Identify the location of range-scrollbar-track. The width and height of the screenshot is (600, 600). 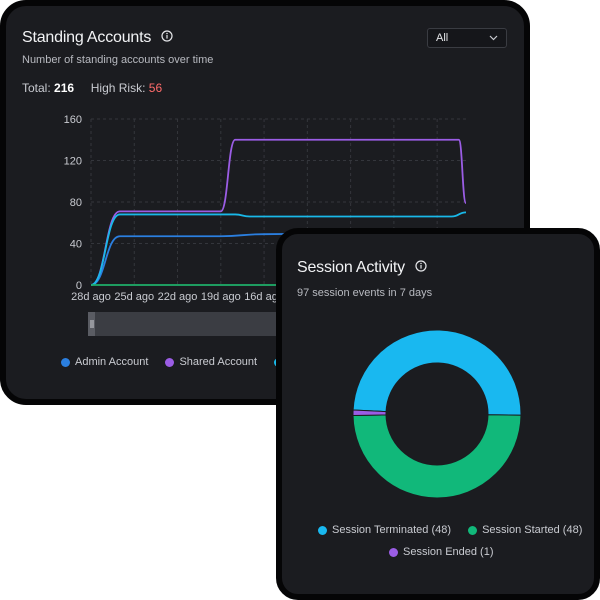
(185, 324).